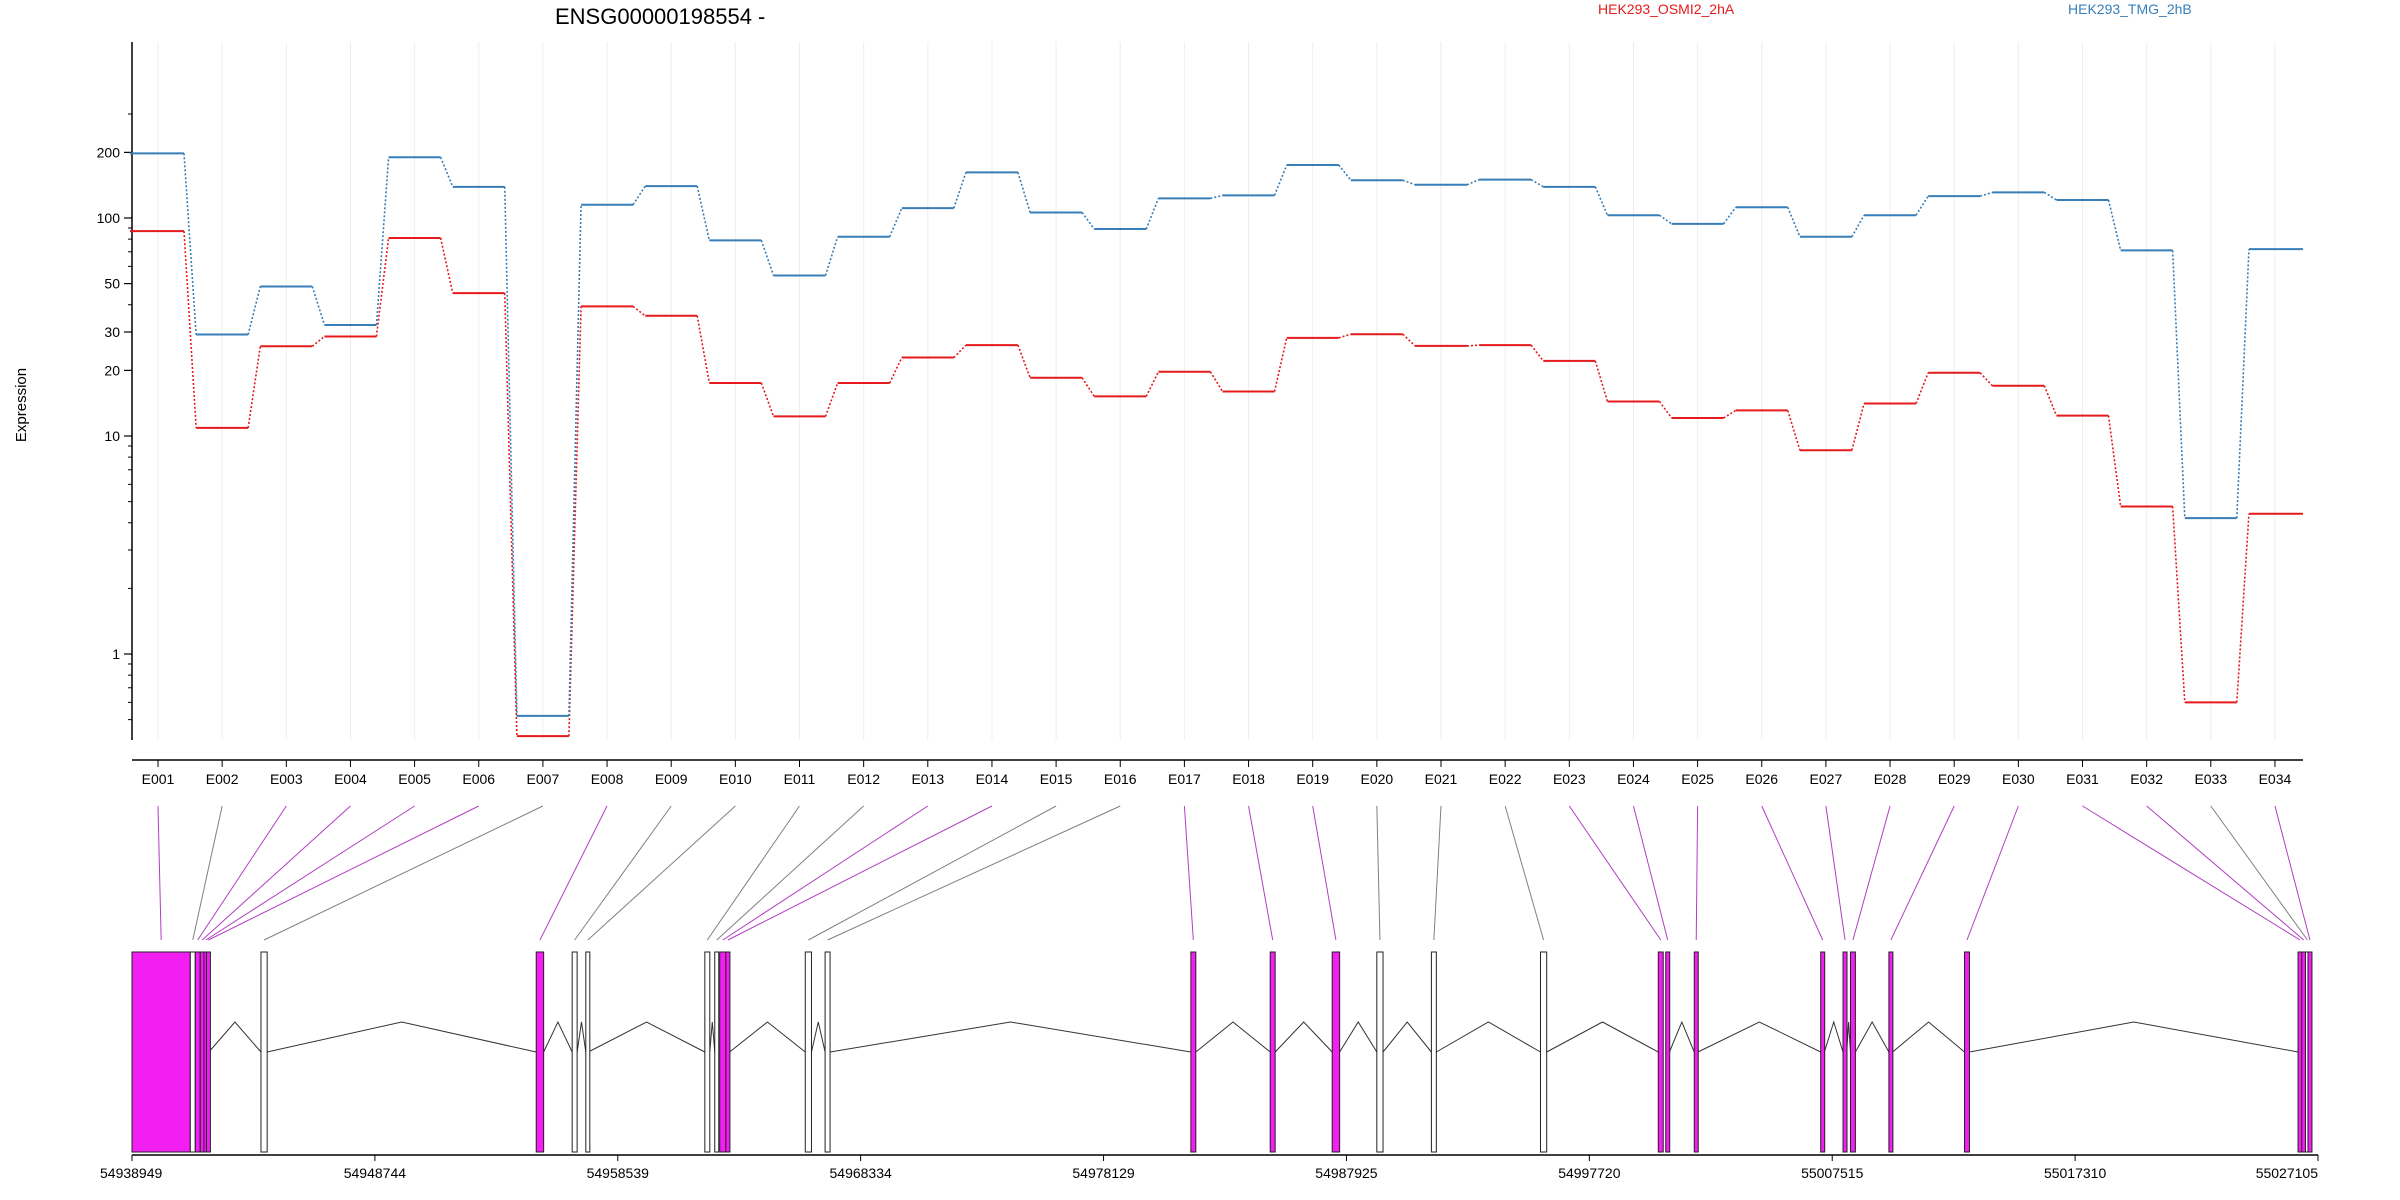 Image resolution: width=2400 pixels, height=1200 pixels. Describe the element at coordinates (1697, 779) in the screenshot. I see `x-tick-label: E025` at that location.